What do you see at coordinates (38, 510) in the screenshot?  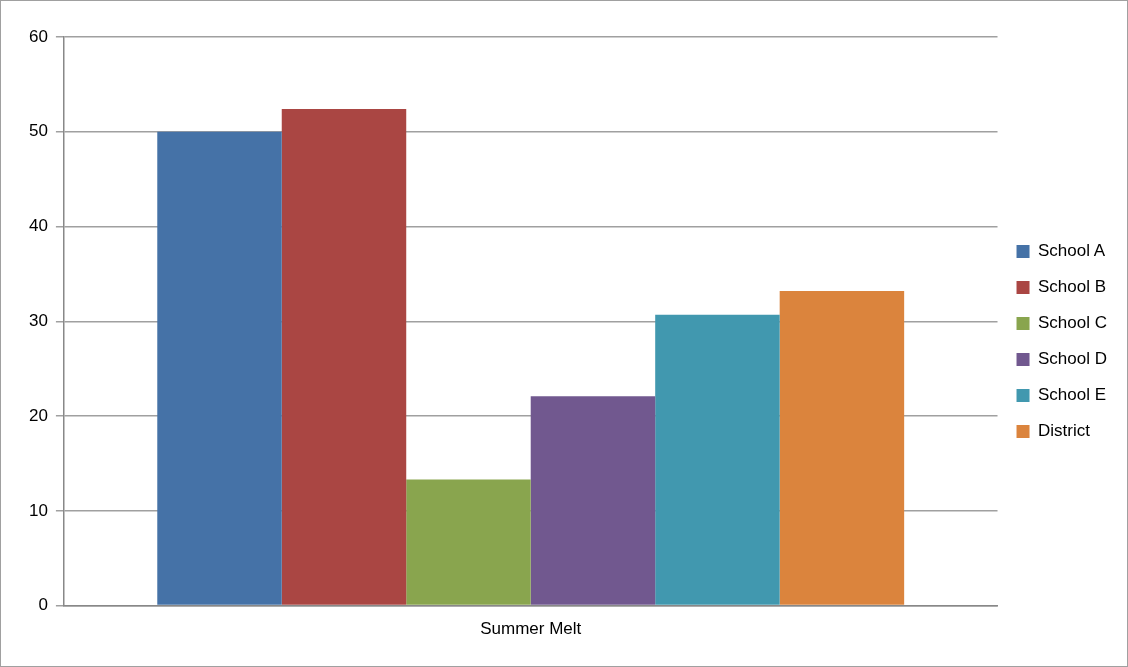 I see `y-tick-label: 10` at bounding box center [38, 510].